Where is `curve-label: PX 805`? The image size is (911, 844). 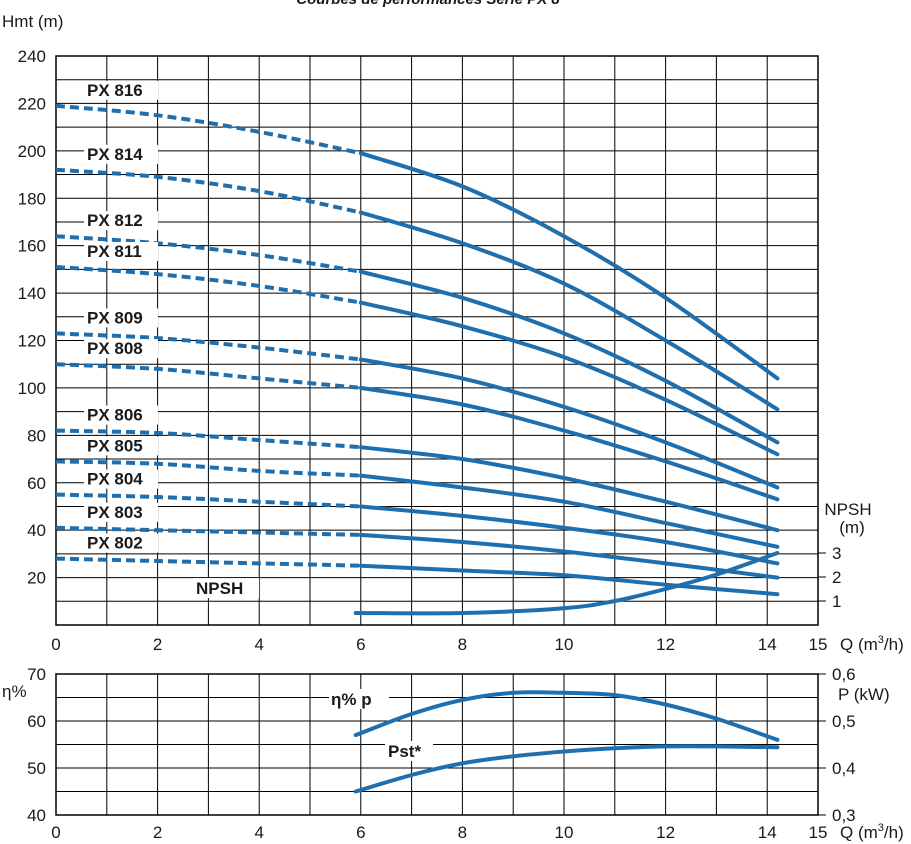
curve-label: PX 805 is located at coordinates (115, 445).